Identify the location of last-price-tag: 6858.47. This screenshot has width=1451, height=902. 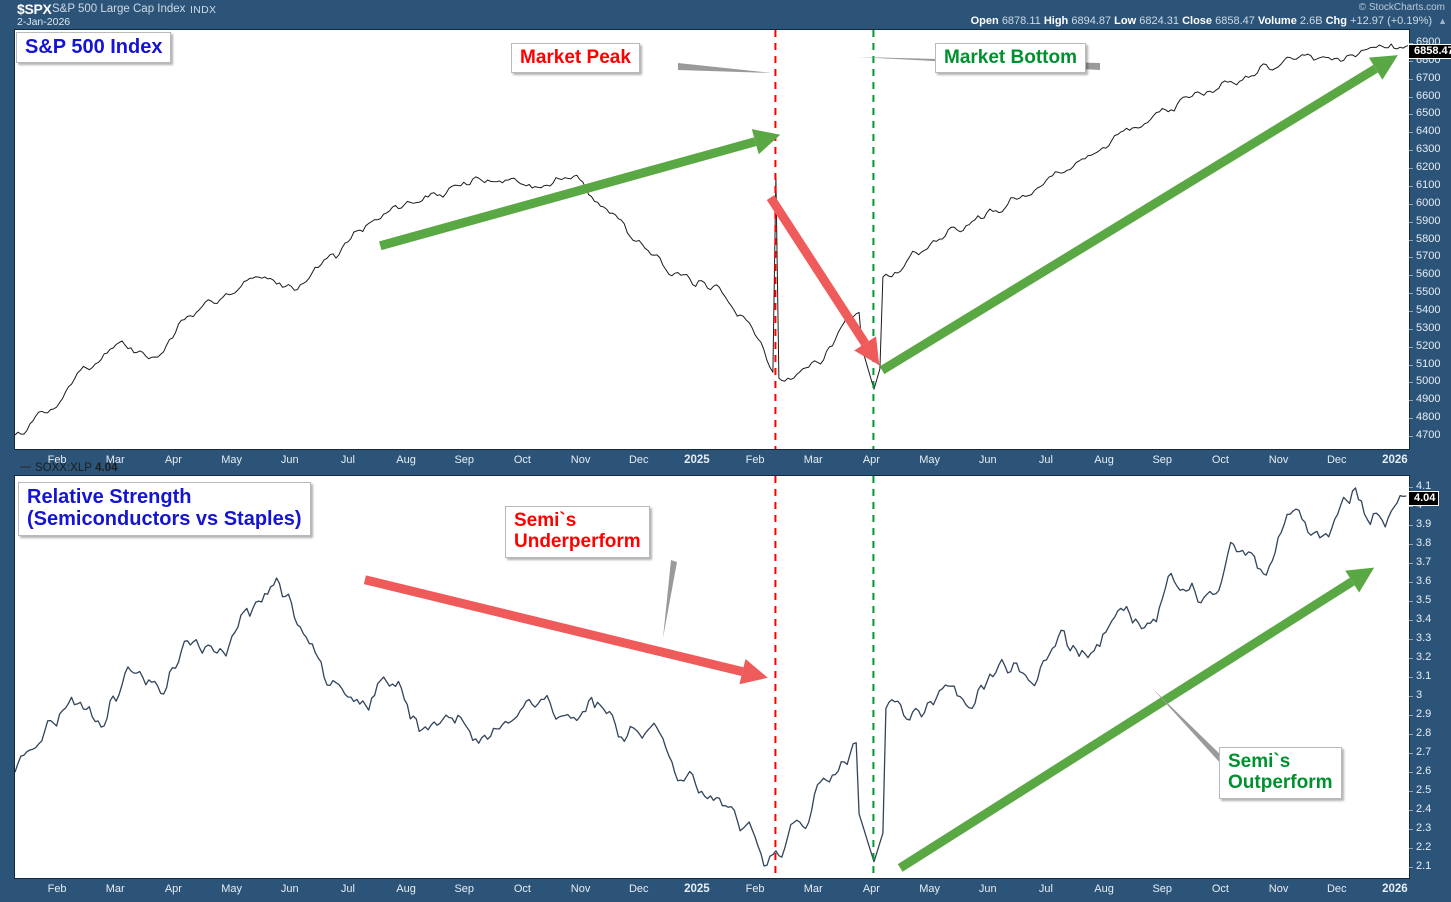
(1427, 51).